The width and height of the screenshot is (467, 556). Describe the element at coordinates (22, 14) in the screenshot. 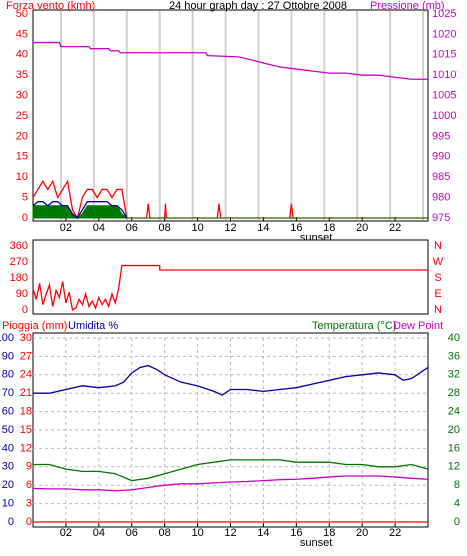

I see `y-tick-label: 50` at that location.